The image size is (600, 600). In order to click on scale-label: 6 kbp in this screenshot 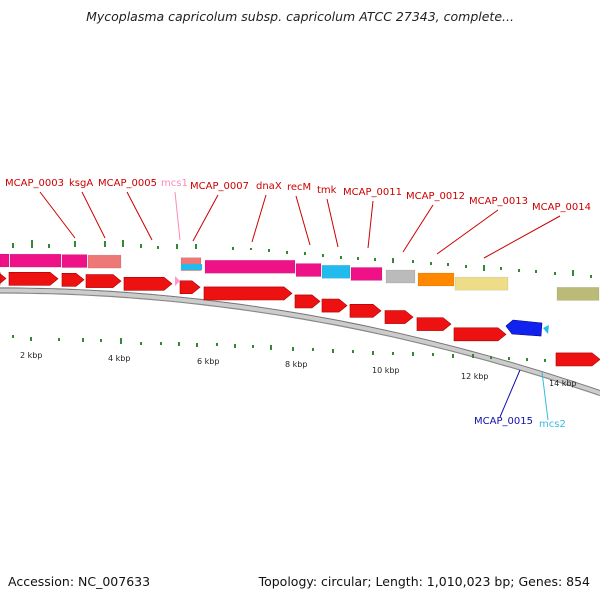, I will do `click(208, 361)`.